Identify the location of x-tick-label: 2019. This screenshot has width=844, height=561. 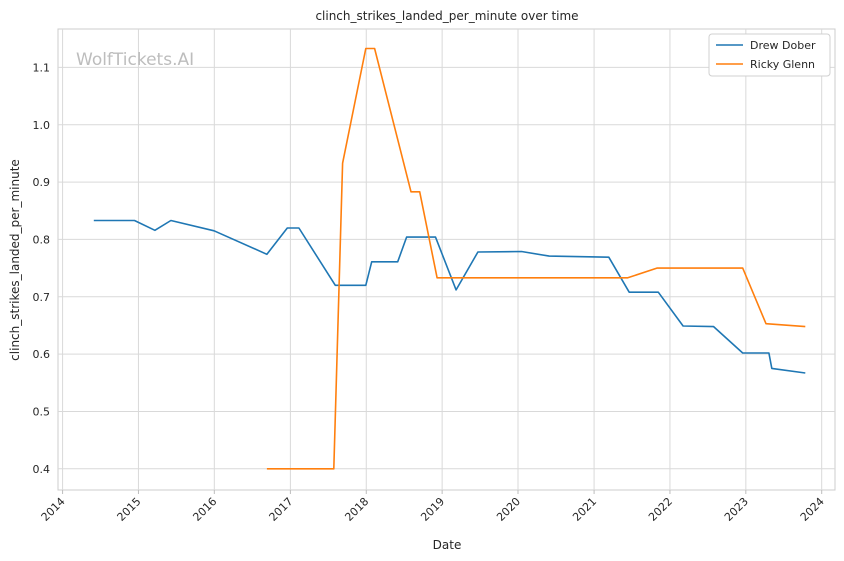
(432, 509).